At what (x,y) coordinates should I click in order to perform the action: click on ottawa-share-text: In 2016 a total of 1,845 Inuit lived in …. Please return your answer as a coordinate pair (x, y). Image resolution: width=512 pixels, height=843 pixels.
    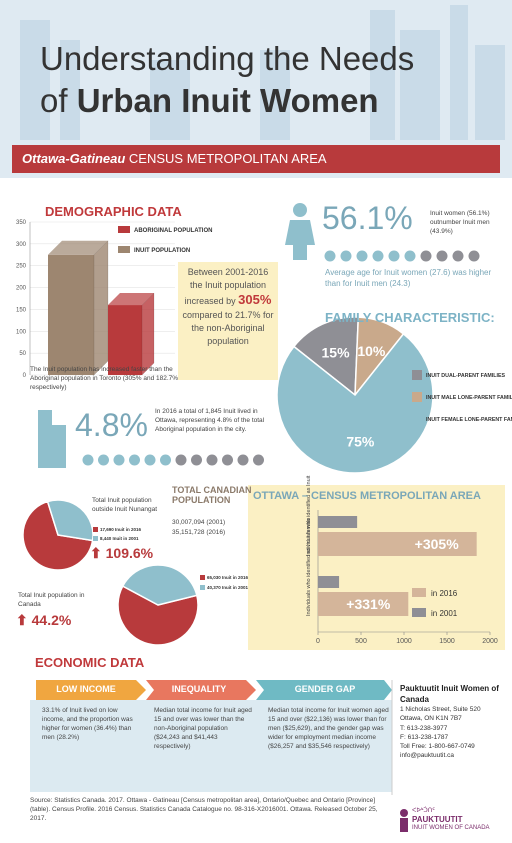
    Looking at the image, I should click on (210, 420).